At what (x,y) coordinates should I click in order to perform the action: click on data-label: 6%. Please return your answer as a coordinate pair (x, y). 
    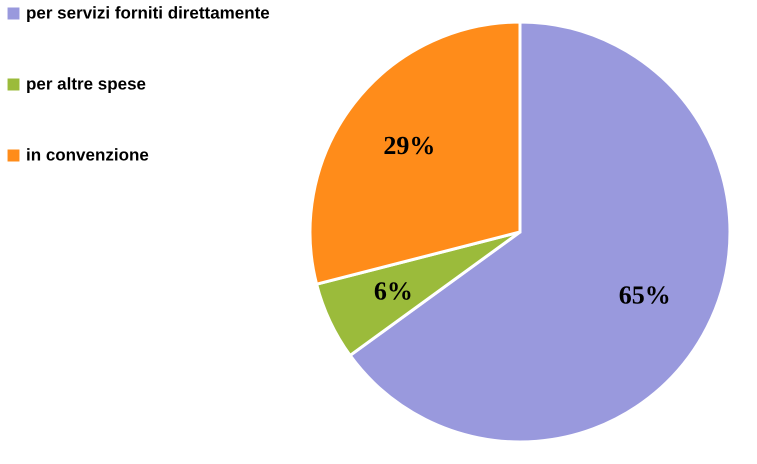
    Looking at the image, I should click on (393, 291).